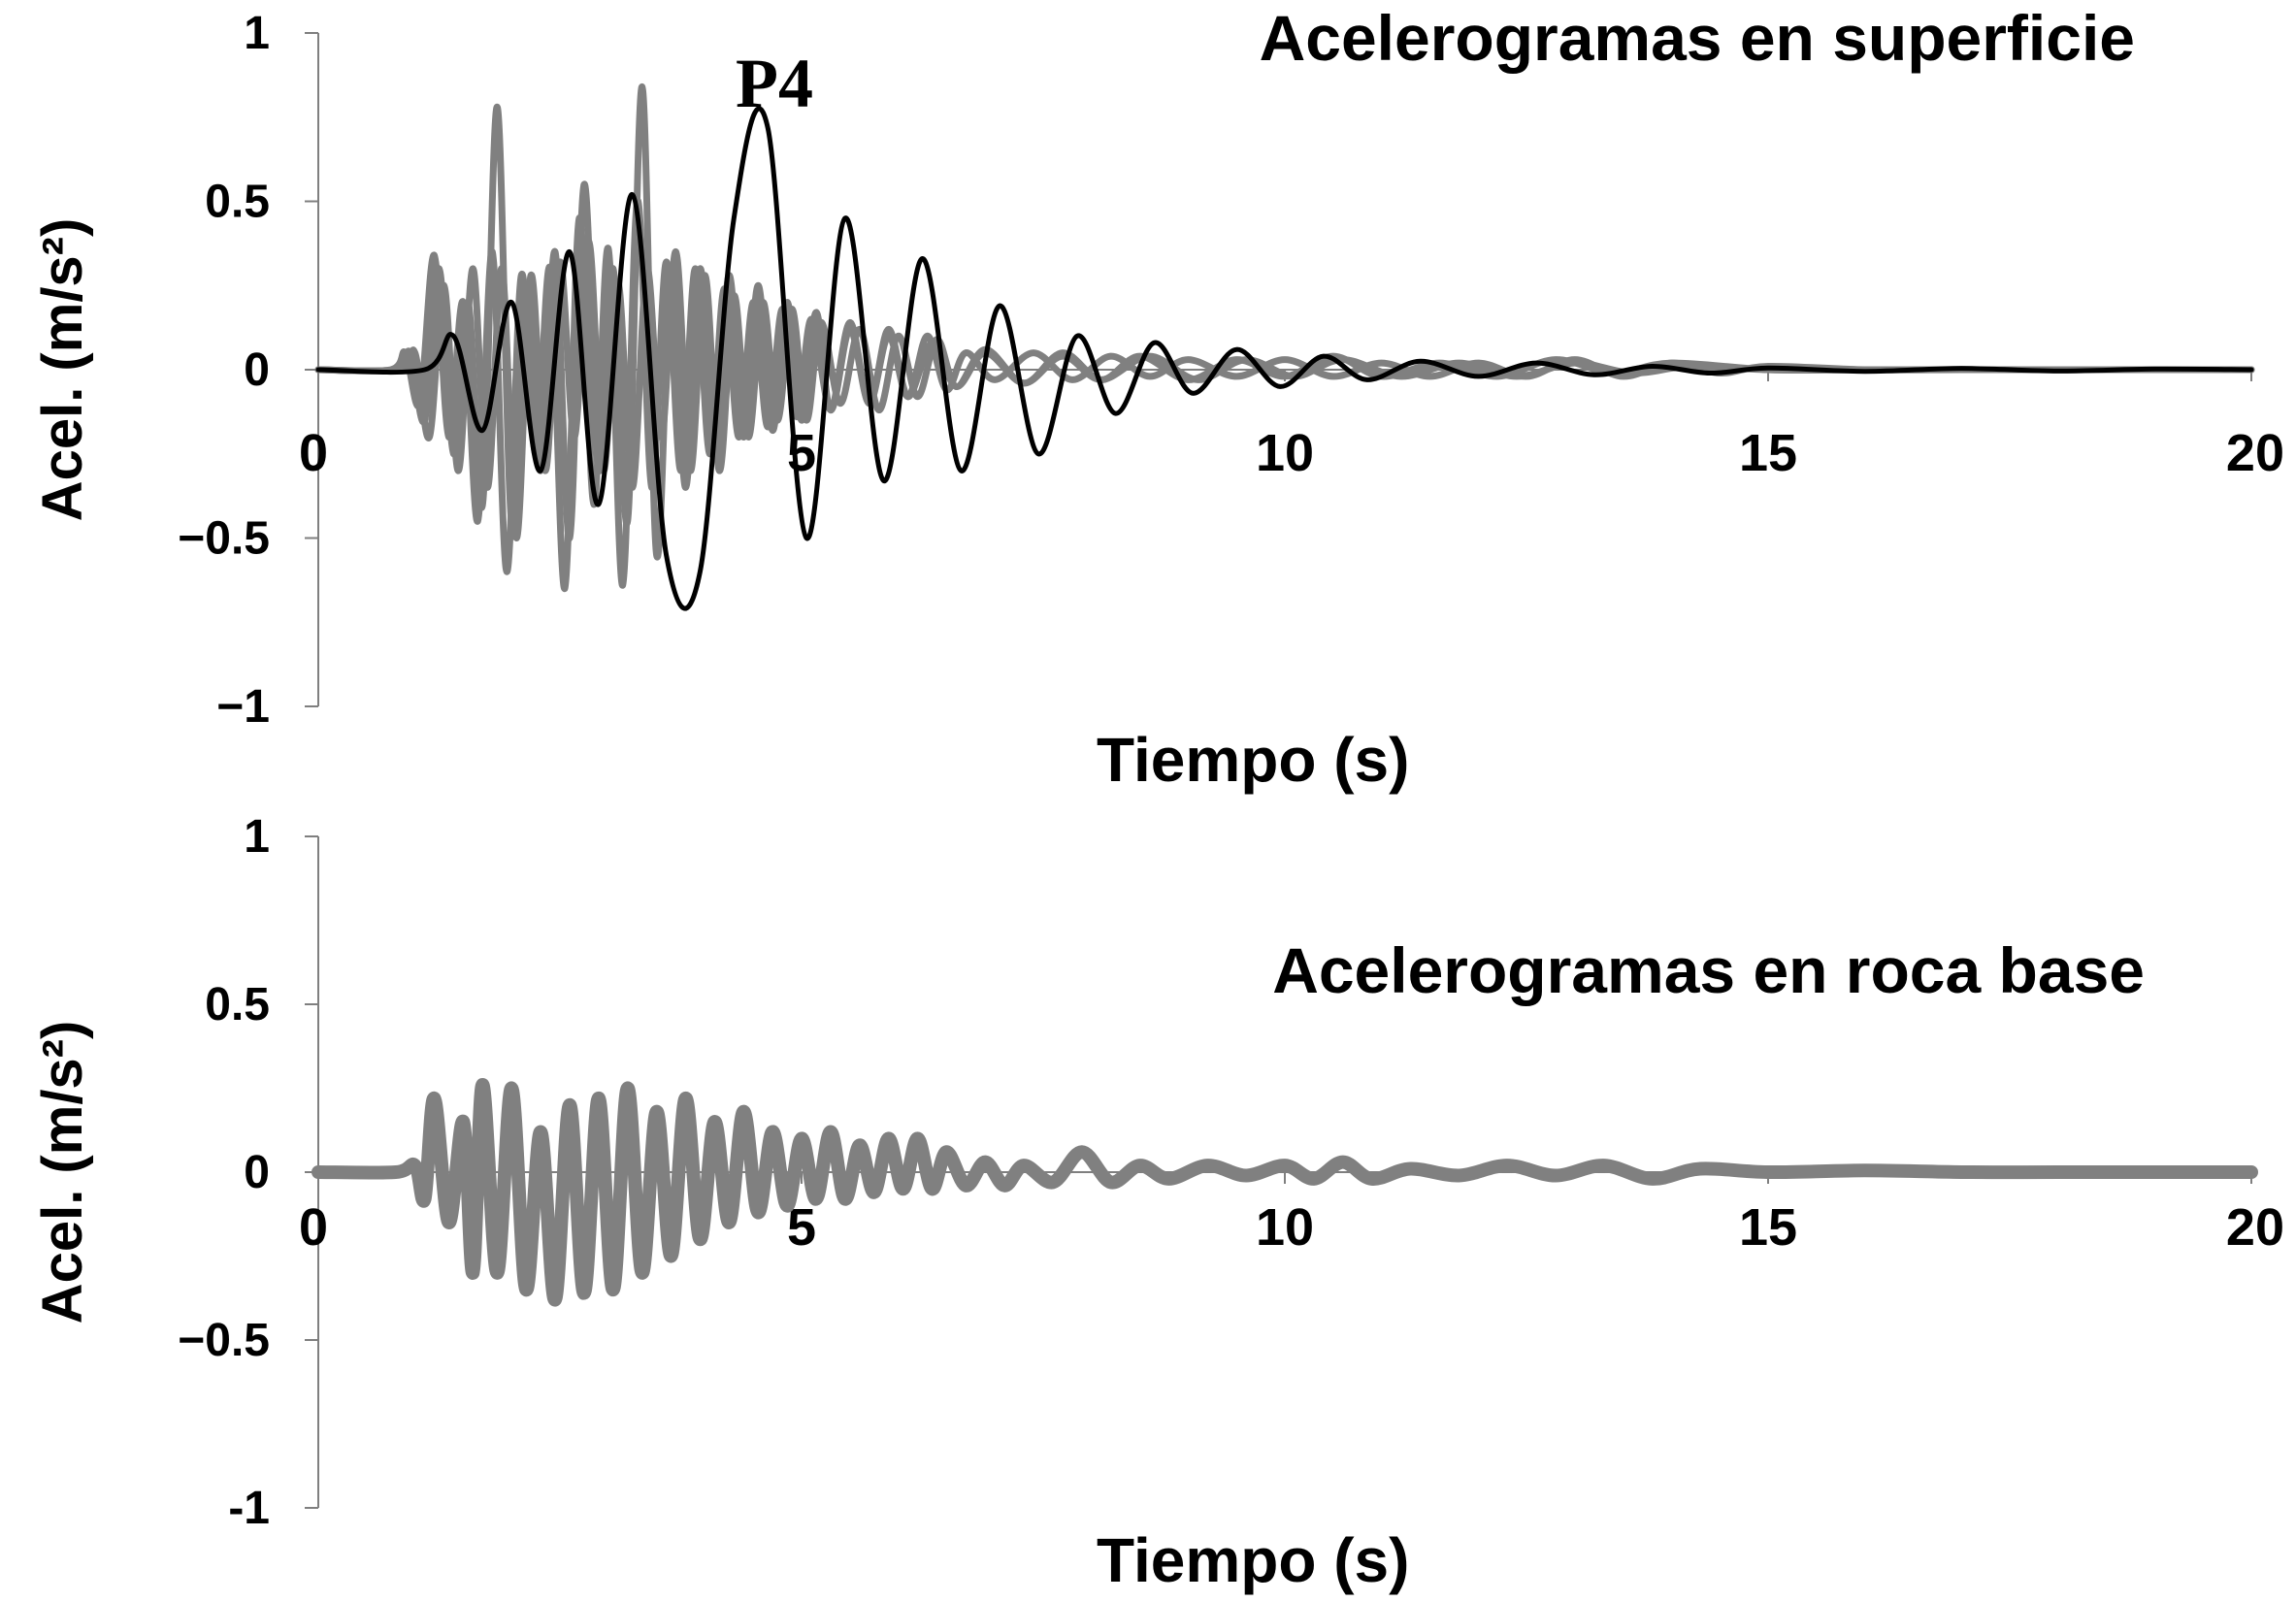  Describe the element at coordinates (249, 1508) in the screenshot. I see `y-tick-label: -1` at that location.